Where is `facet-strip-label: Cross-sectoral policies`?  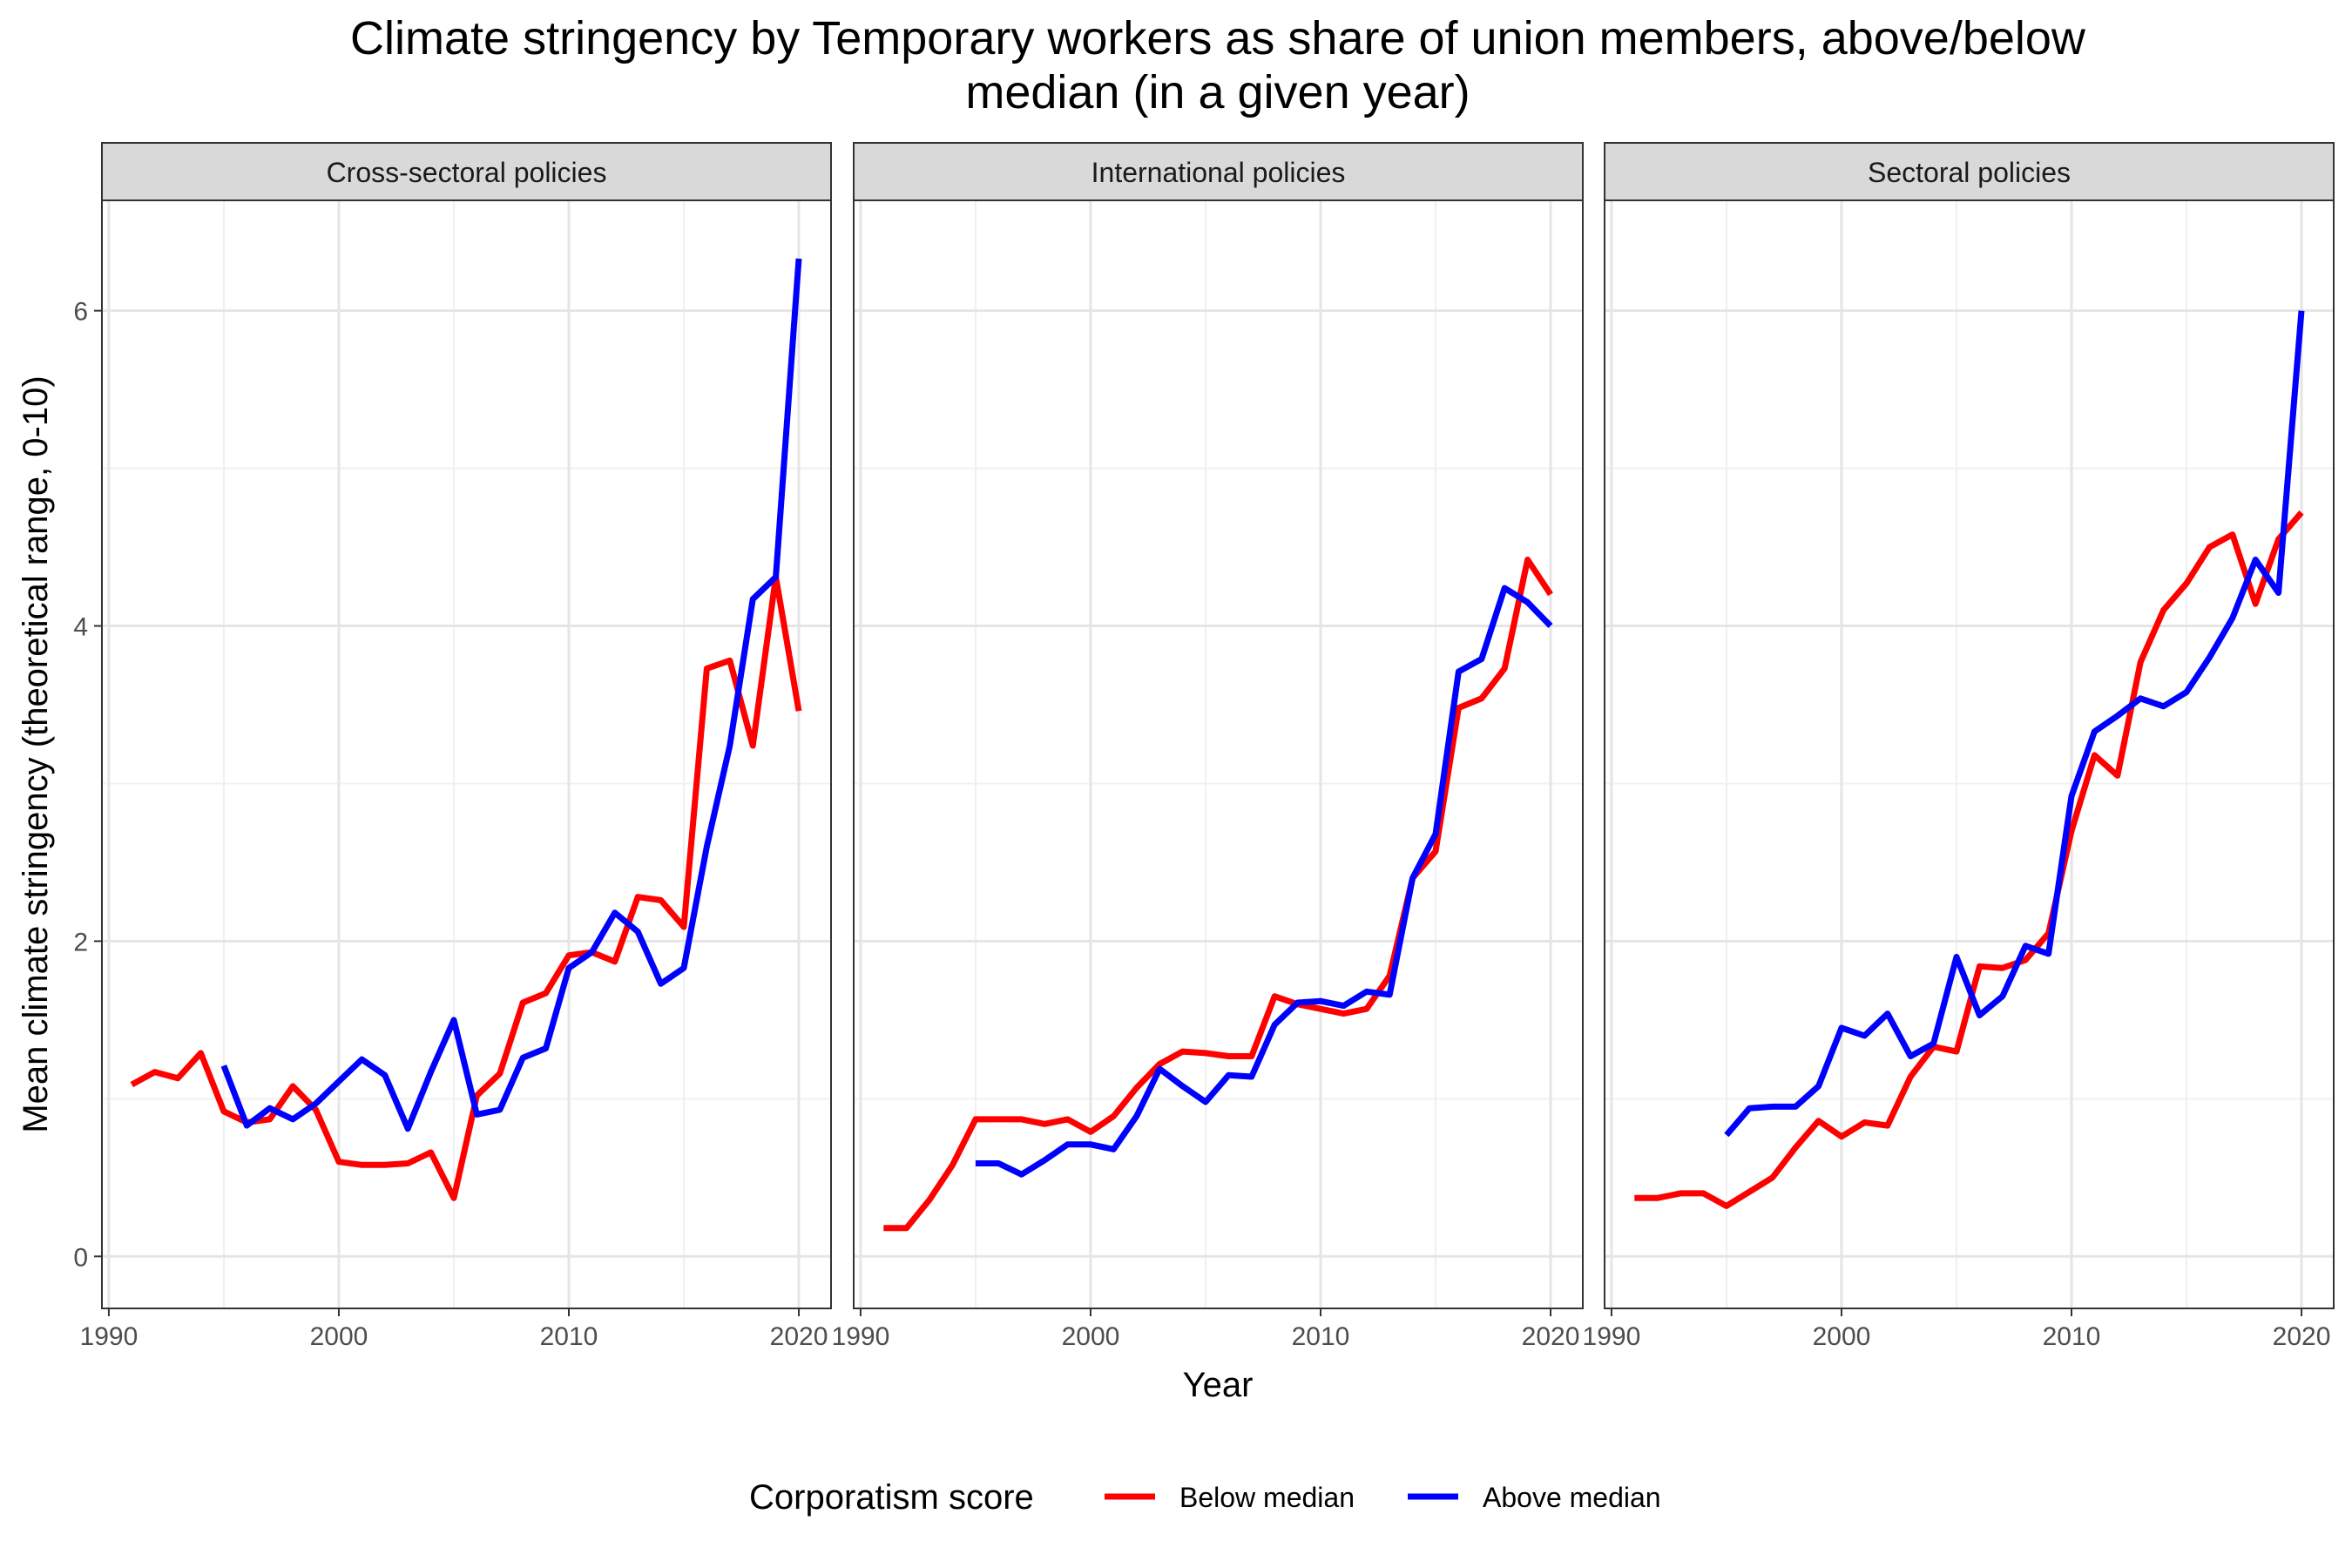 facet-strip-label: Cross-sectoral policies is located at coordinates (467, 172).